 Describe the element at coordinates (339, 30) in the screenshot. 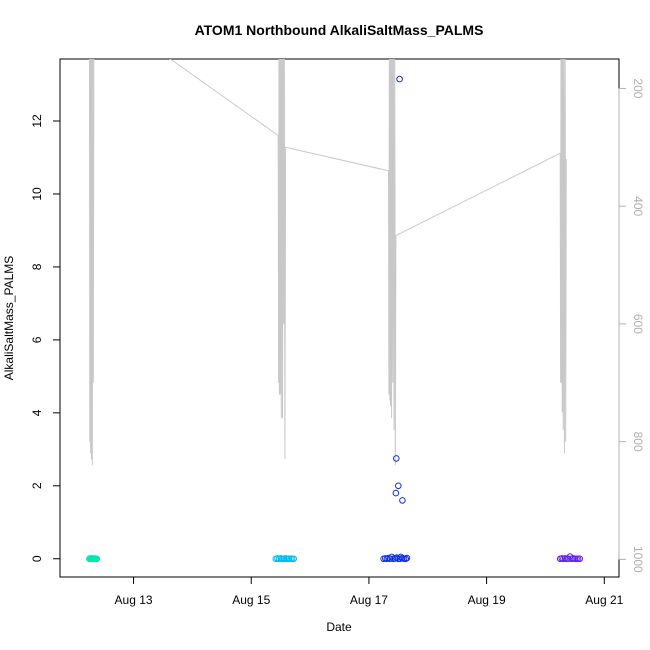

I see `chart-title: ATOM1 Northbound AlkaliSaltMass_PALMS` at that location.